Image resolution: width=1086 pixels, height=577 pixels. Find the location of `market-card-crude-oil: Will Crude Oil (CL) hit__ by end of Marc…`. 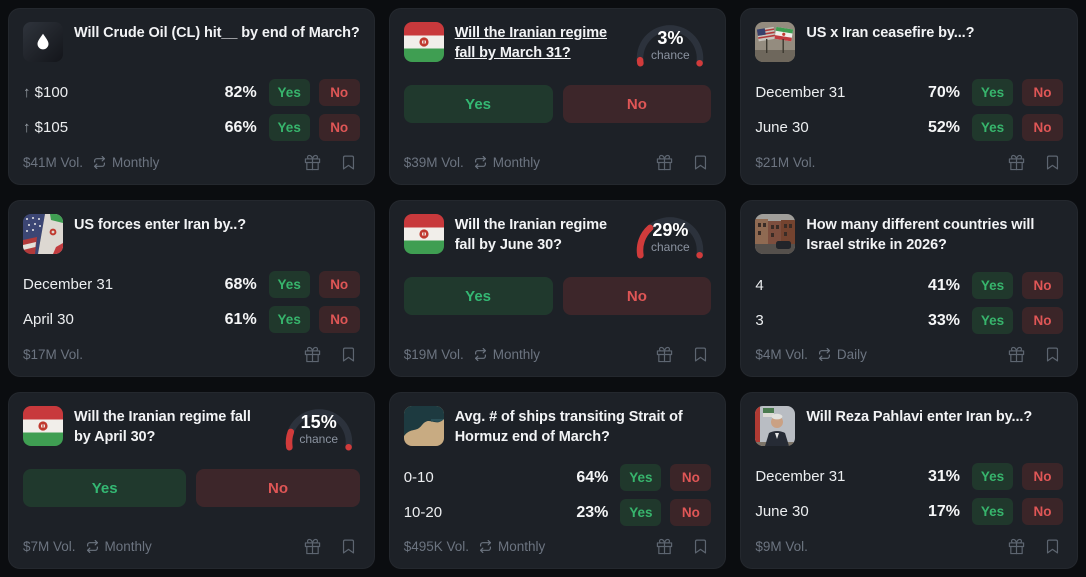

market-card-crude-oil: Will Crude Oil (CL) hit__ by end of Marc… is located at coordinates (191, 96).